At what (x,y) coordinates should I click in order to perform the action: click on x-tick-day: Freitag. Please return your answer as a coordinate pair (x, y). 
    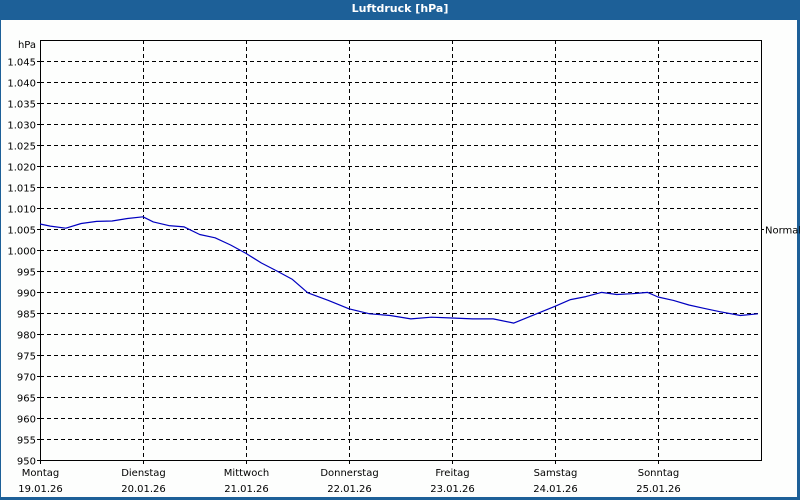
    Looking at the image, I should click on (452, 473).